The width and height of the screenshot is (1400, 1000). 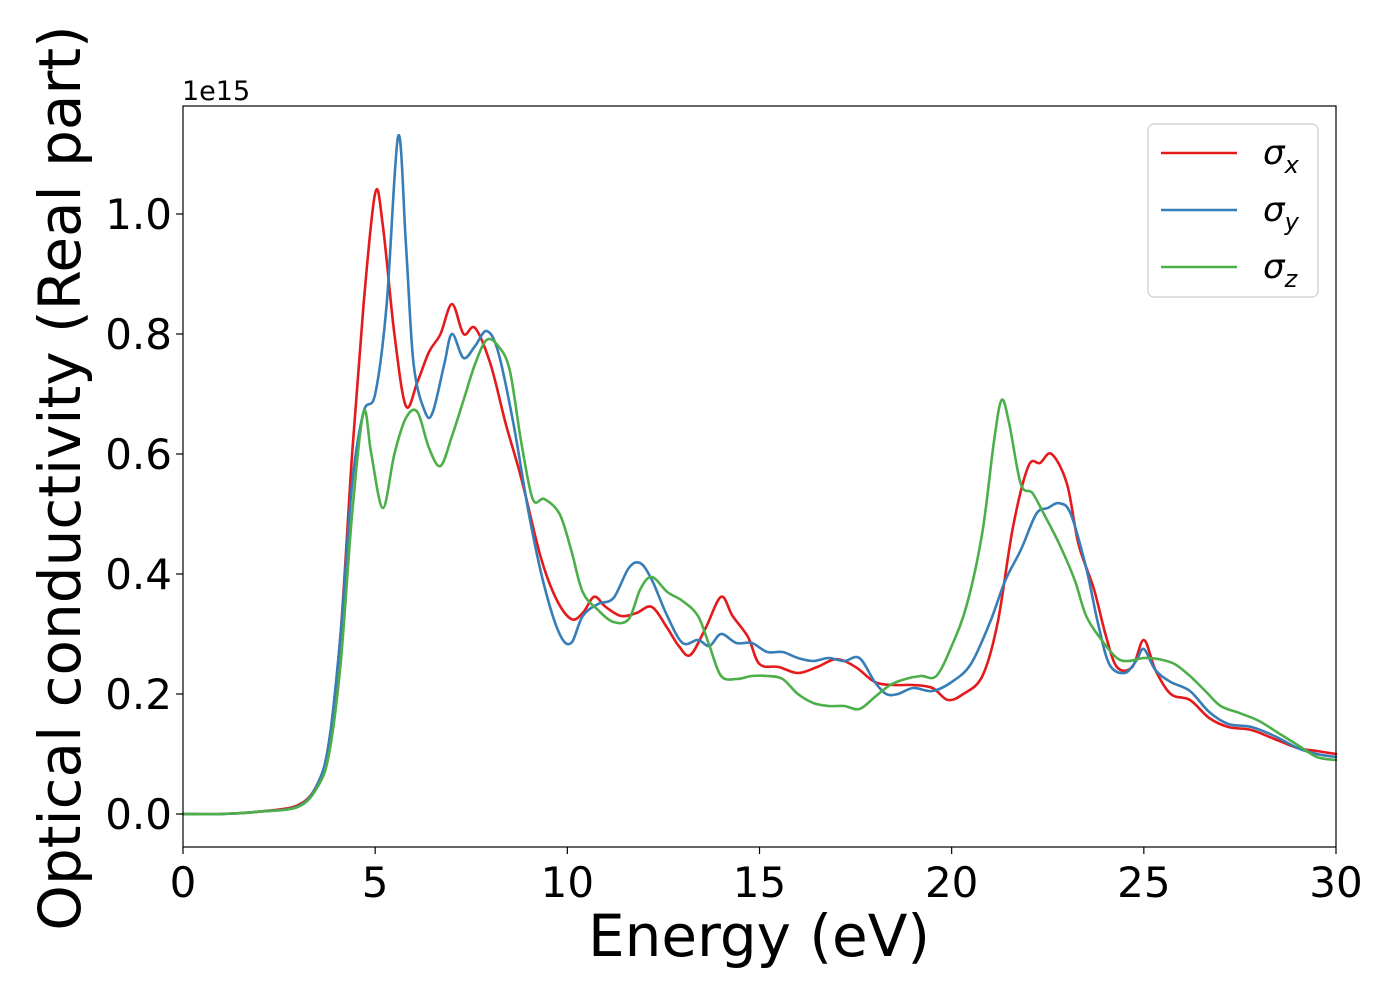 What do you see at coordinates (567, 882) in the screenshot?
I see `x-tick-label: 10` at bounding box center [567, 882].